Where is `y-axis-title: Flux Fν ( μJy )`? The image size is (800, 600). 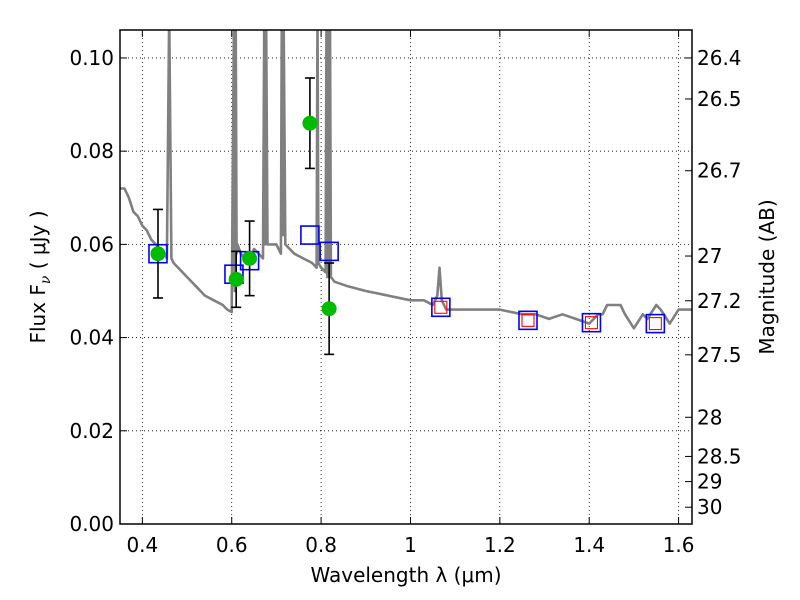 y-axis-title: Flux Fν ( μJy ) is located at coordinates (40, 276).